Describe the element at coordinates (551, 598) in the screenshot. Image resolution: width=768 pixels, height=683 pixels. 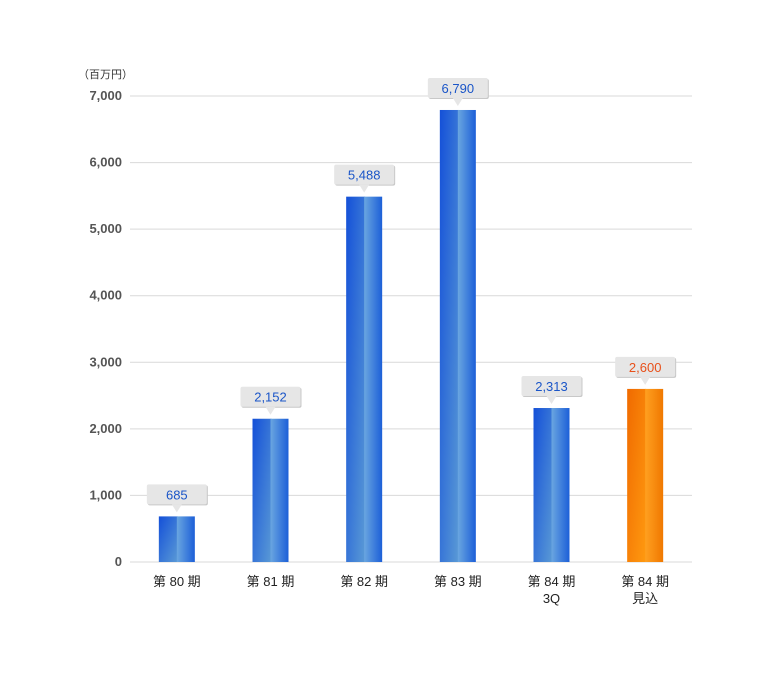
I see `x-tick-label: 3Q` at that location.